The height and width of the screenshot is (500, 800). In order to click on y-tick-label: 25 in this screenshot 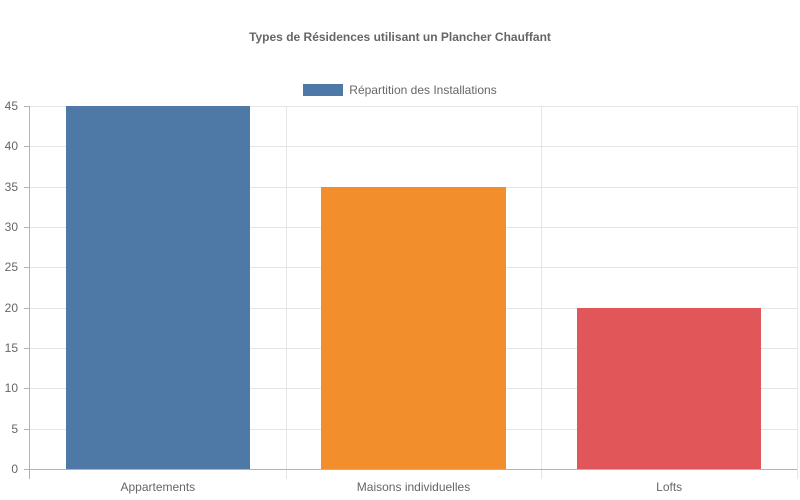, I will do `click(11, 267)`.